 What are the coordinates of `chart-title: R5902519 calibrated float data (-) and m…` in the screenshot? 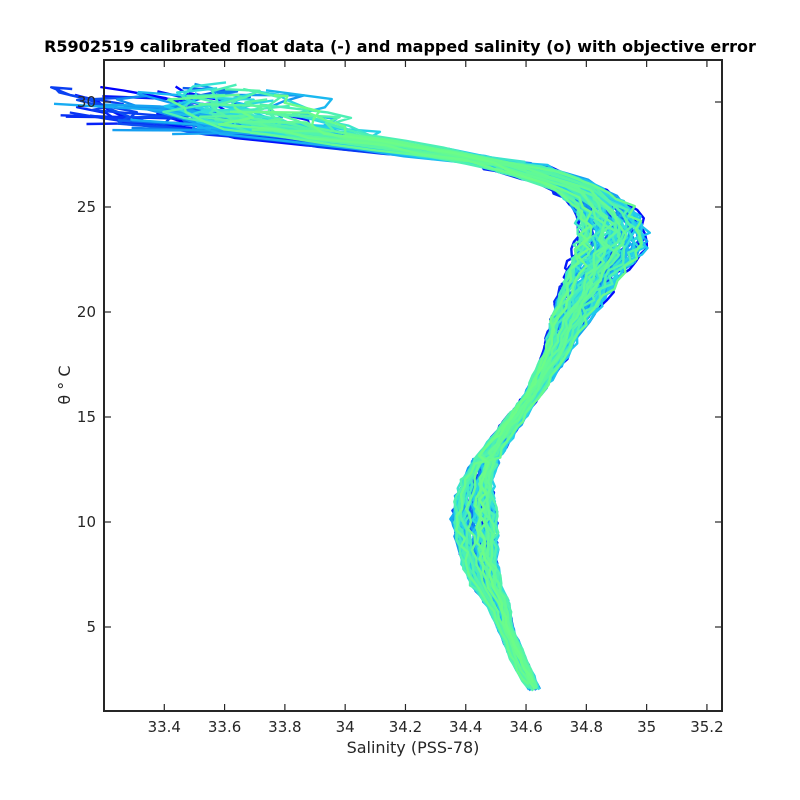 It's located at (400, 46).